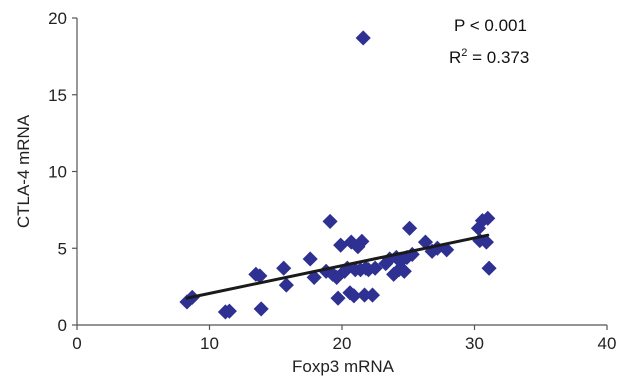 This screenshot has width=629, height=379. Describe the element at coordinates (490, 25) in the screenshot. I see `p-value-annotation: P < 0.001` at that location.